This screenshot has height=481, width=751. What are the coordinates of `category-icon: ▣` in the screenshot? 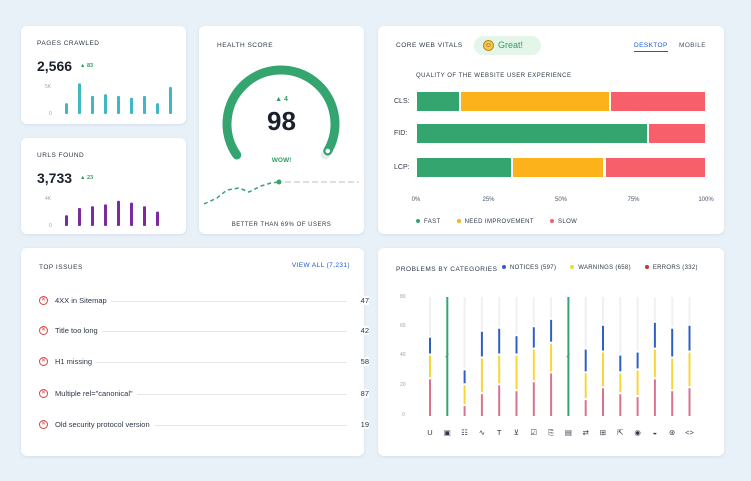 It's located at (447, 432).